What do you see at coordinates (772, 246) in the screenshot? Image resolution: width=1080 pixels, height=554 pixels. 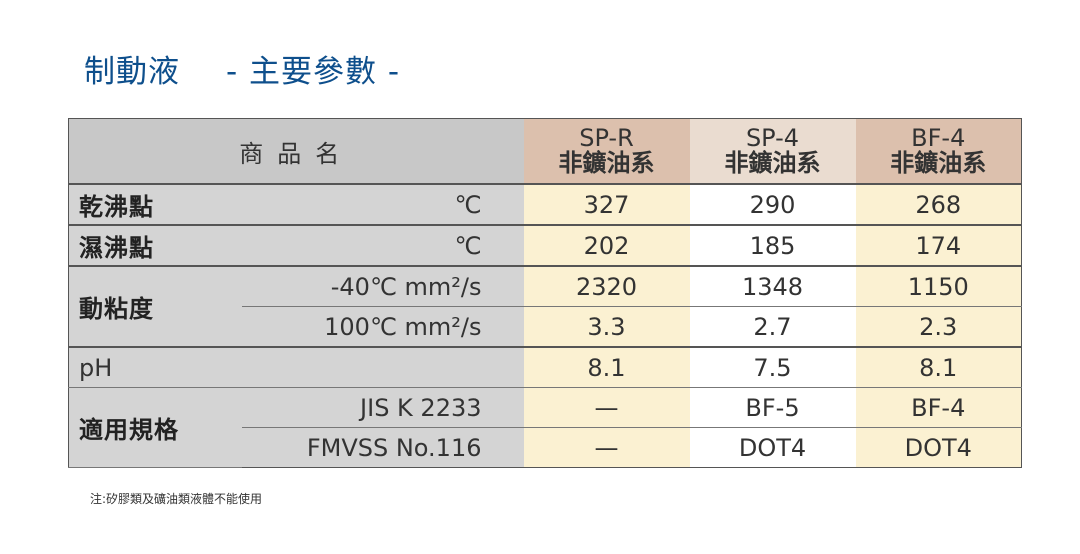 I see `cell-value: 185` at bounding box center [772, 246].